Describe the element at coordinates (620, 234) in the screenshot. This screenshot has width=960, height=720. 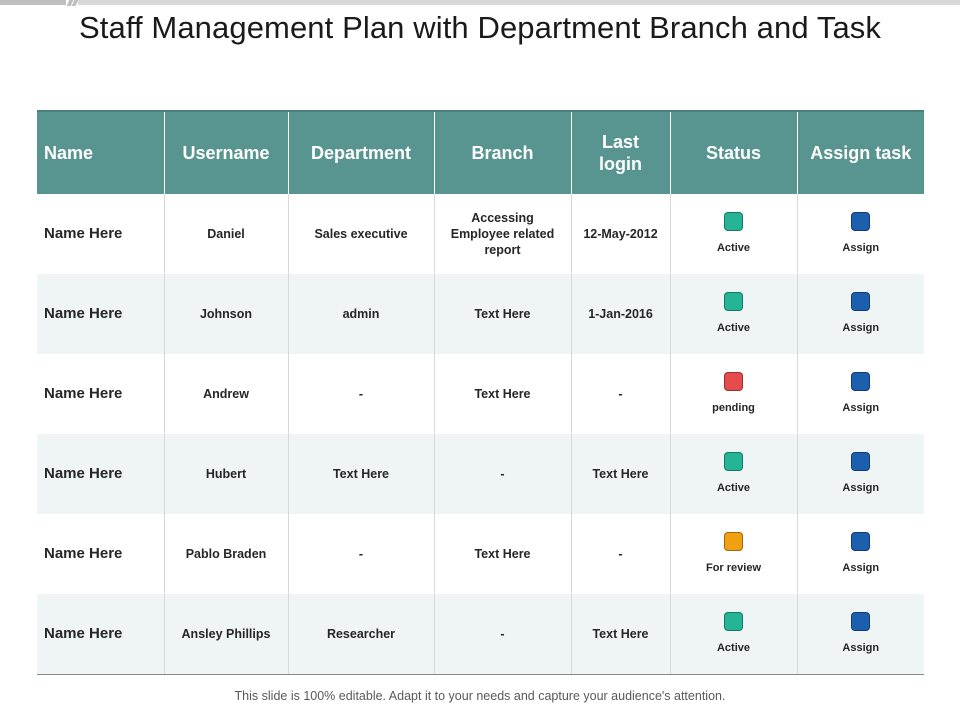
I see `cell-last-login: 12-May-2012` at that location.